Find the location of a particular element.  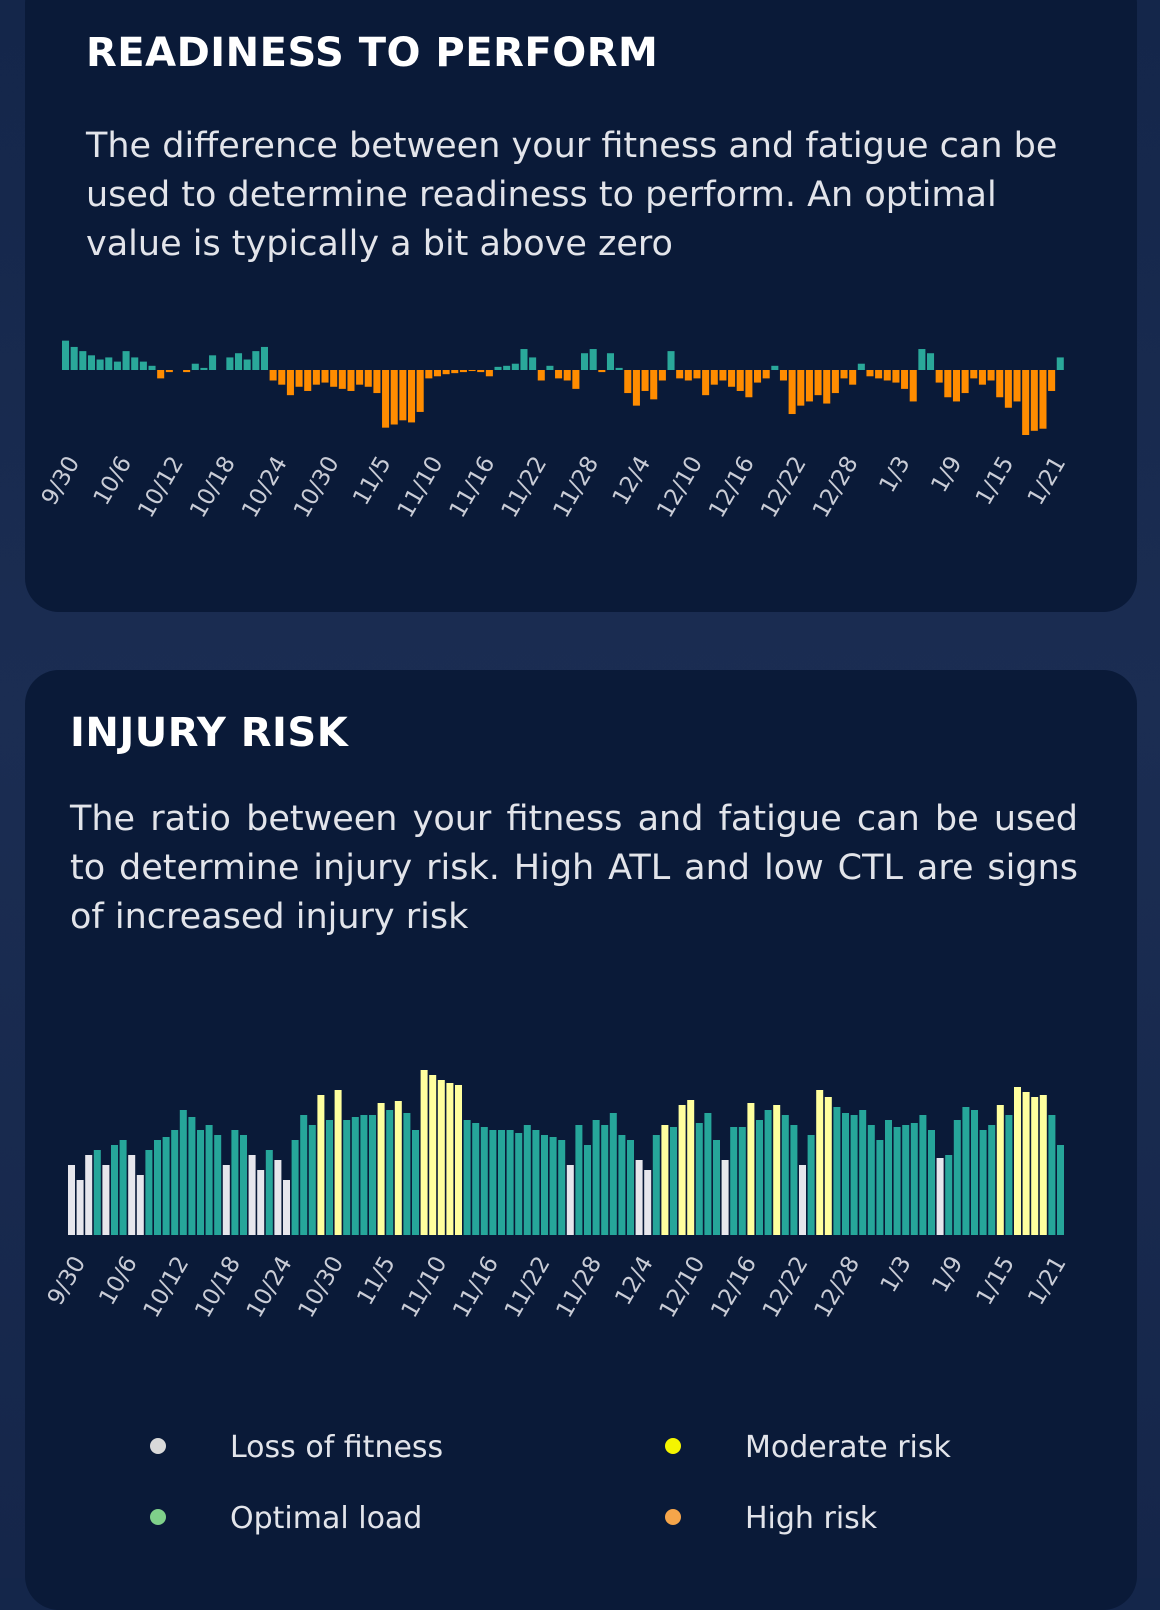

x-tick-label: 10/30 is located at coordinates (322, 1287).